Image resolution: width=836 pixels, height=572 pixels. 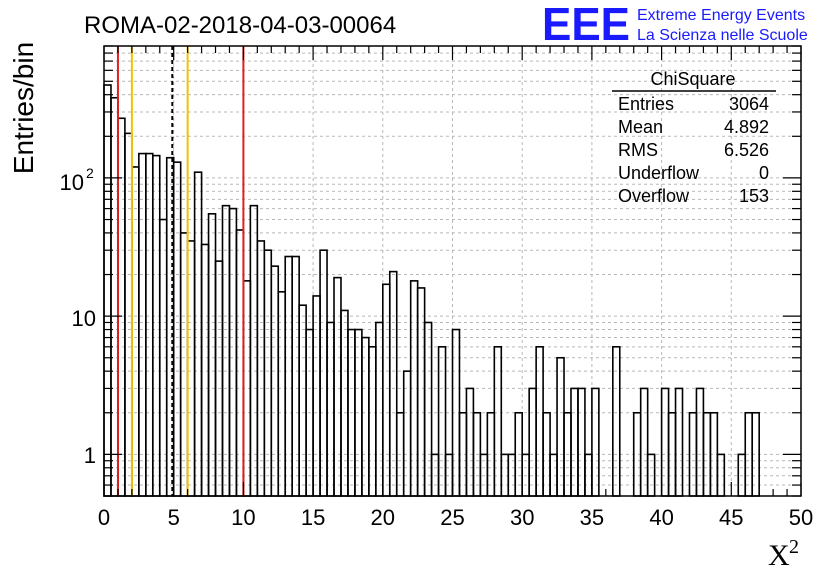 I want to click on x-tick-labels: 0 5 10 15 20 25 30 35 40 45 50, so click(x=455, y=517).